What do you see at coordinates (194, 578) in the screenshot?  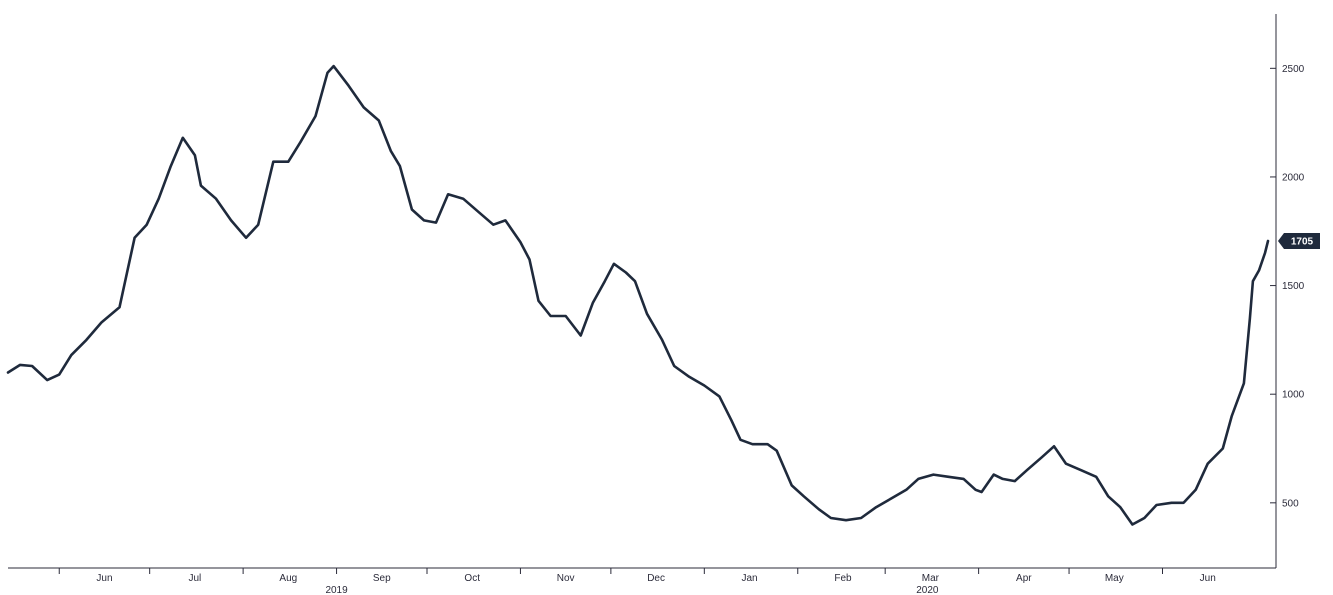 I see `x-tick-label: Jul` at bounding box center [194, 578].